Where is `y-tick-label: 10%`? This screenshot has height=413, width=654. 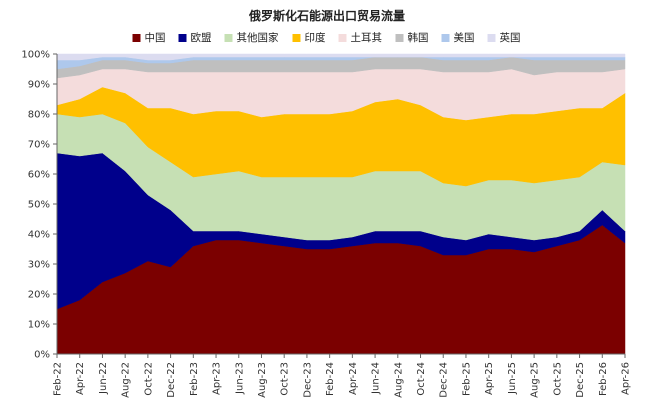
y-tick-label: 10% is located at coordinates (39, 325).